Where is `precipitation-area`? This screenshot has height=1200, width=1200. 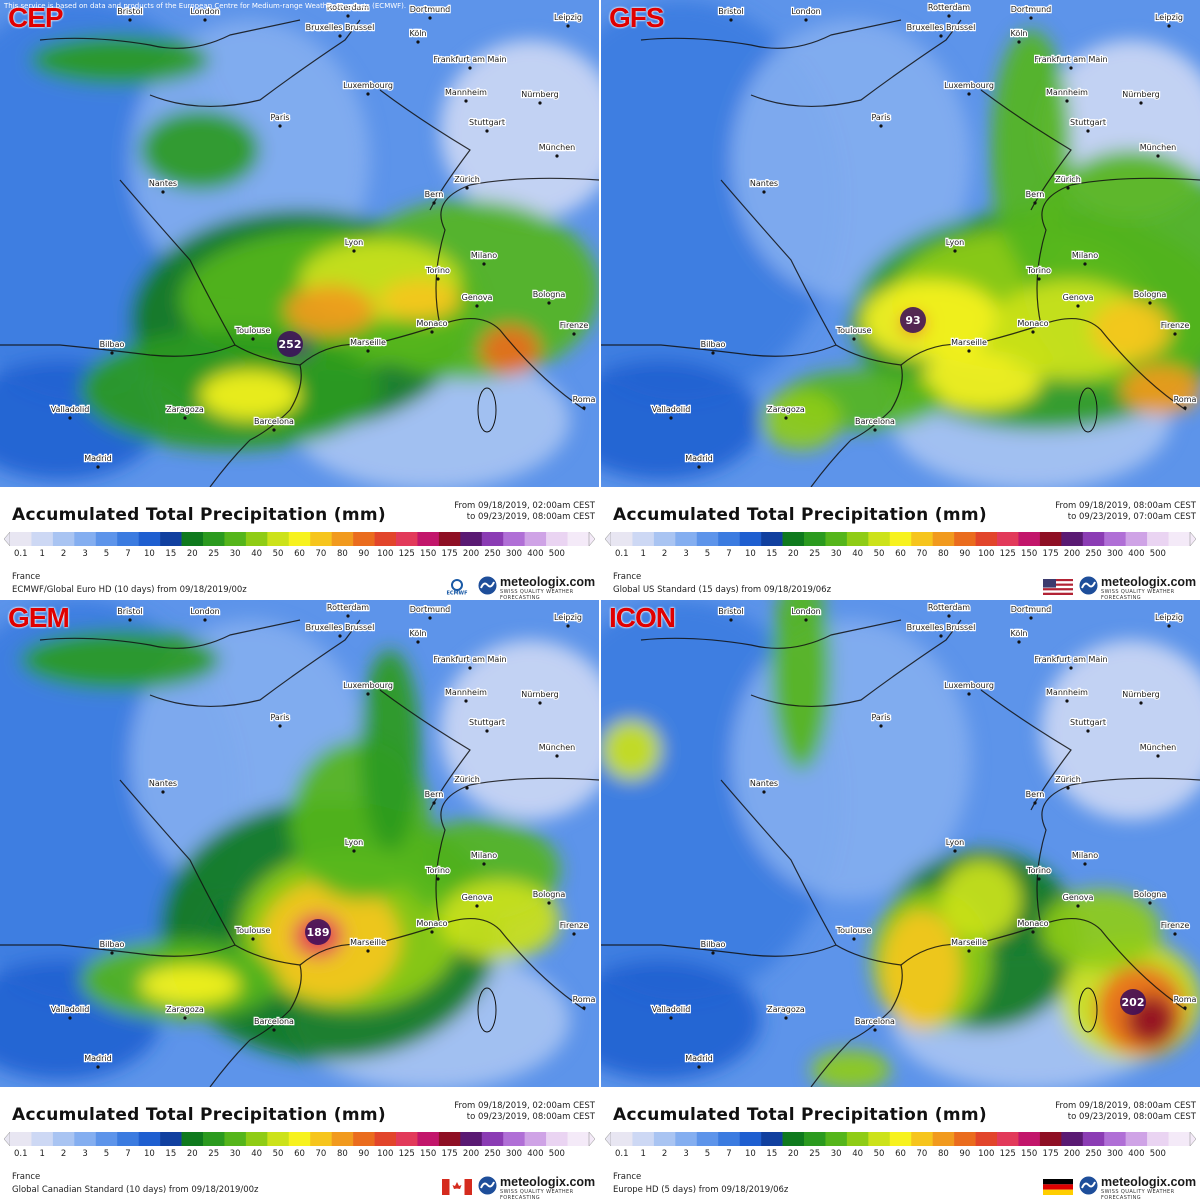 precipitation-area is located at coordinates (390, 750).